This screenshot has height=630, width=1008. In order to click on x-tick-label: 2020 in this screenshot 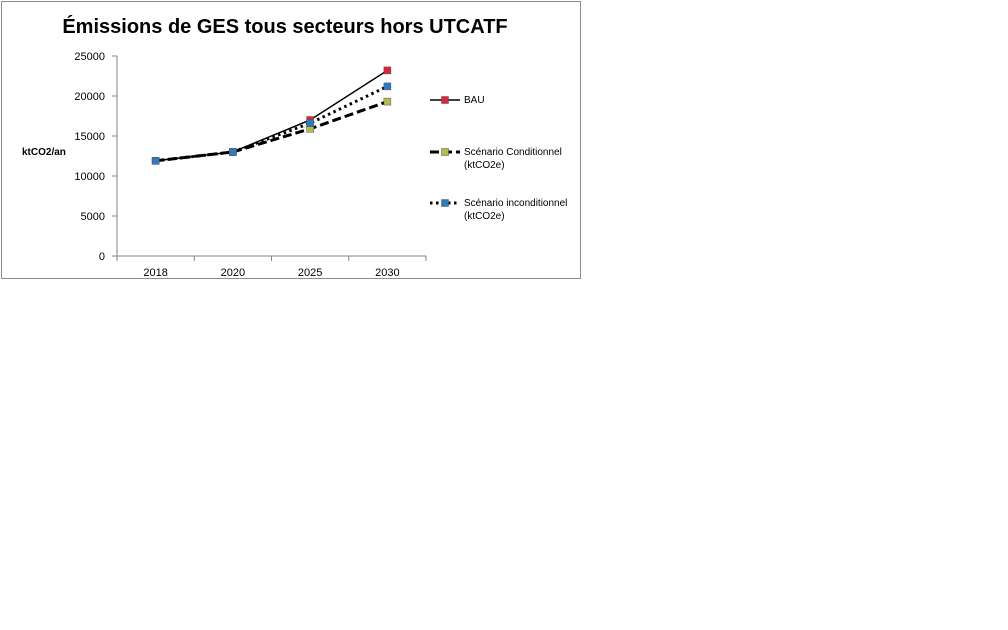, I will do `click(233, 272)`.